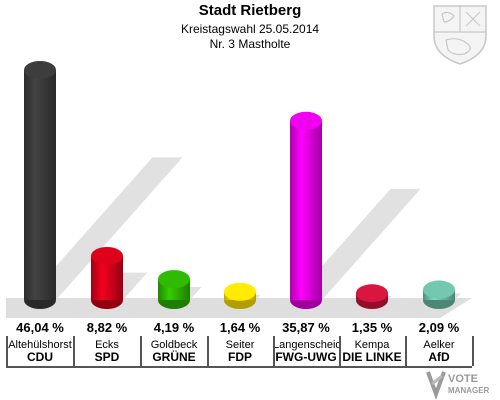 Image resolution: width=500 pixels, height=400 pixels. What do you see at coordinates (174, 289) in the screenshot?
I see `bar-gr-ne` at bounding box center [174, 289].